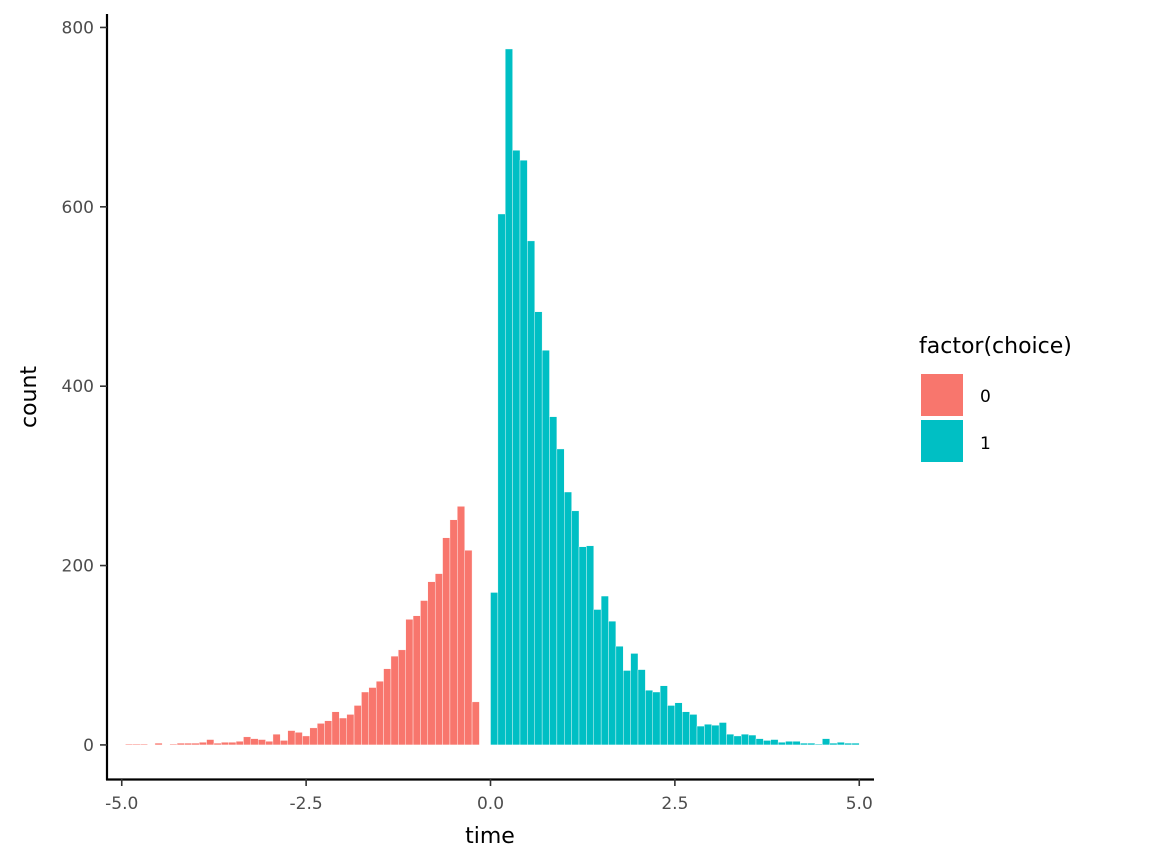 This screenshot has width=1152, height=865. What do you see at coordinates (29, 397) in the screenshot?
I see `y-axis-title: count` at bounding box center [29, 397].